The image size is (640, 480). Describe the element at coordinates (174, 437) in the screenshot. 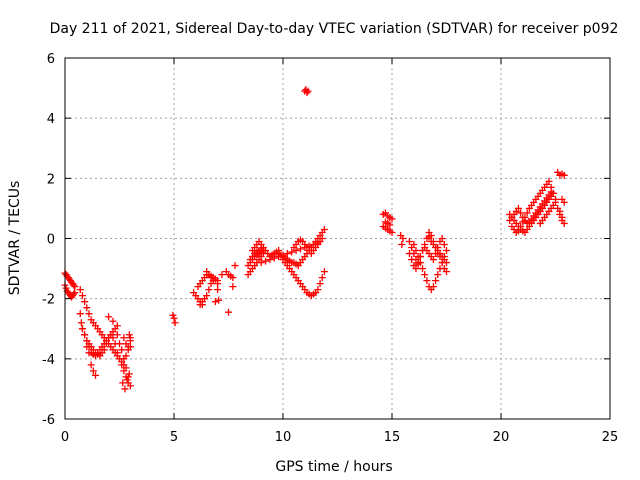

I see `x-tick-label: 5` at that location.